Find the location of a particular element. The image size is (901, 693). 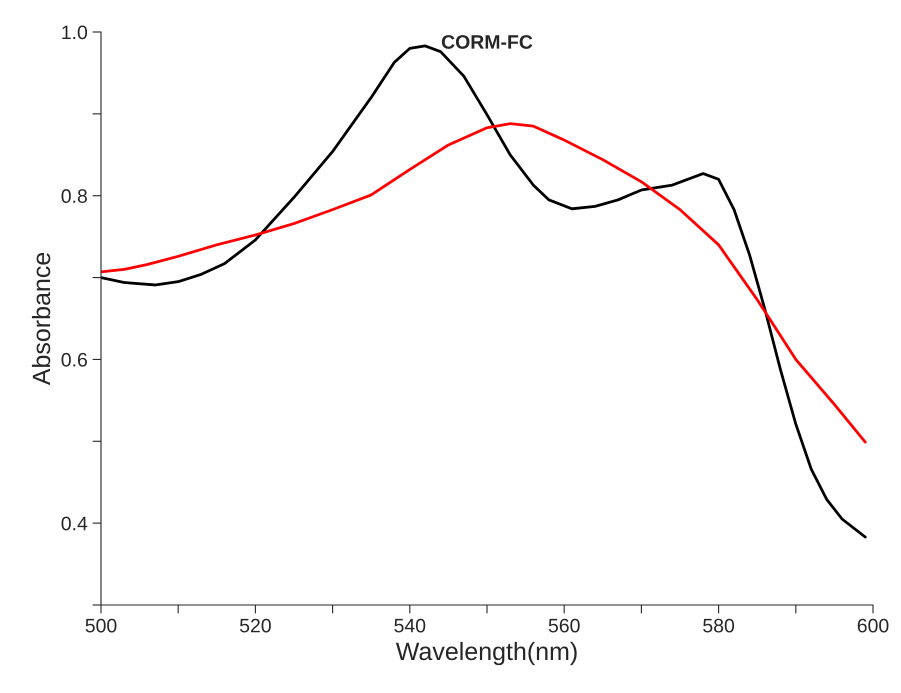

y-tick-label: 0.4 is located at coordinates (75, 523).